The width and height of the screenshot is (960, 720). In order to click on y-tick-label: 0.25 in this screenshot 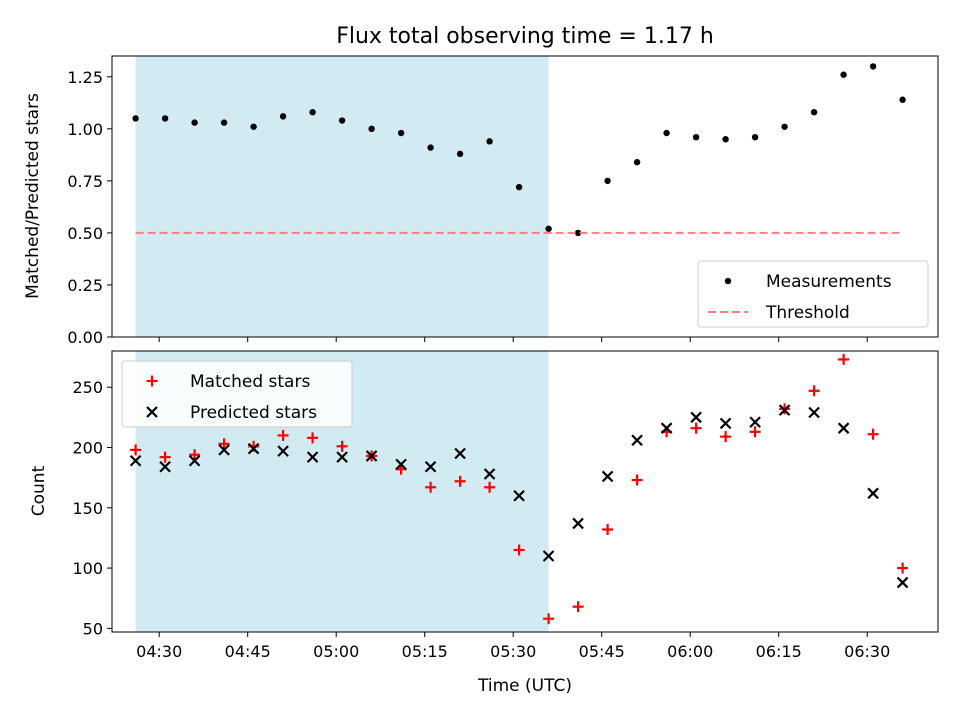, I will do `click(85, 285)`.